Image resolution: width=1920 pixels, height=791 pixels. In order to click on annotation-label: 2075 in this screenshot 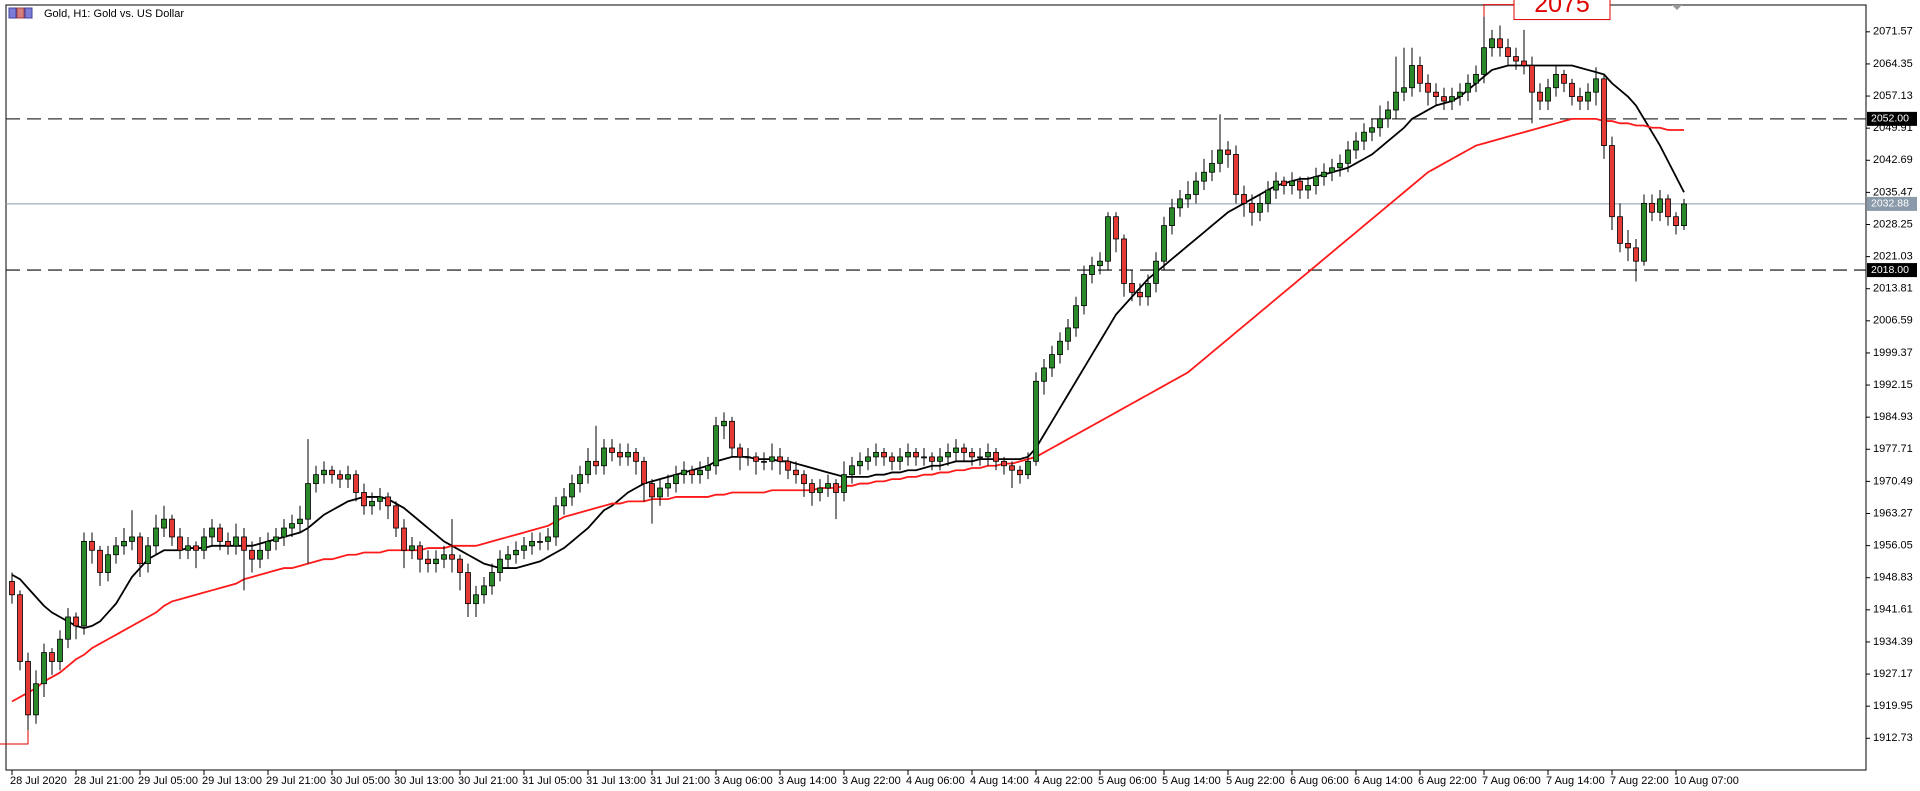, I will do `click(1562, 9)`.